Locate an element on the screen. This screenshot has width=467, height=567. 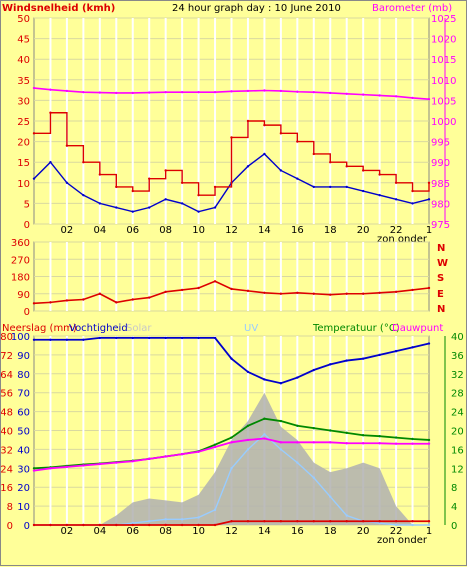
humidity-y-tick: 30 is located at coordinates (23, 469).